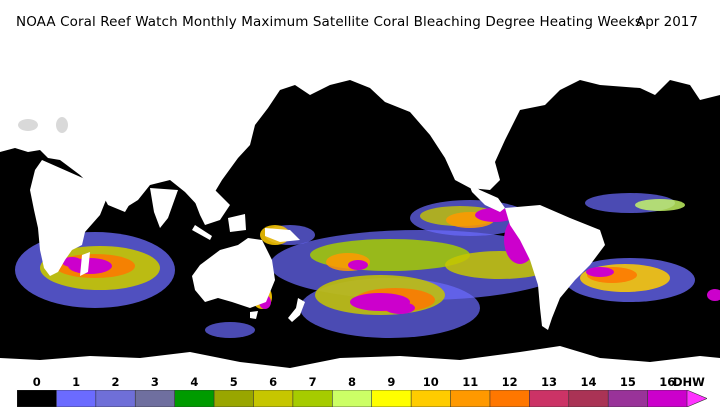  What do you see at coordinates (194, 382) in the screenshot?
I see `legend-tick-label: 4` at bounding box center [194, 382].